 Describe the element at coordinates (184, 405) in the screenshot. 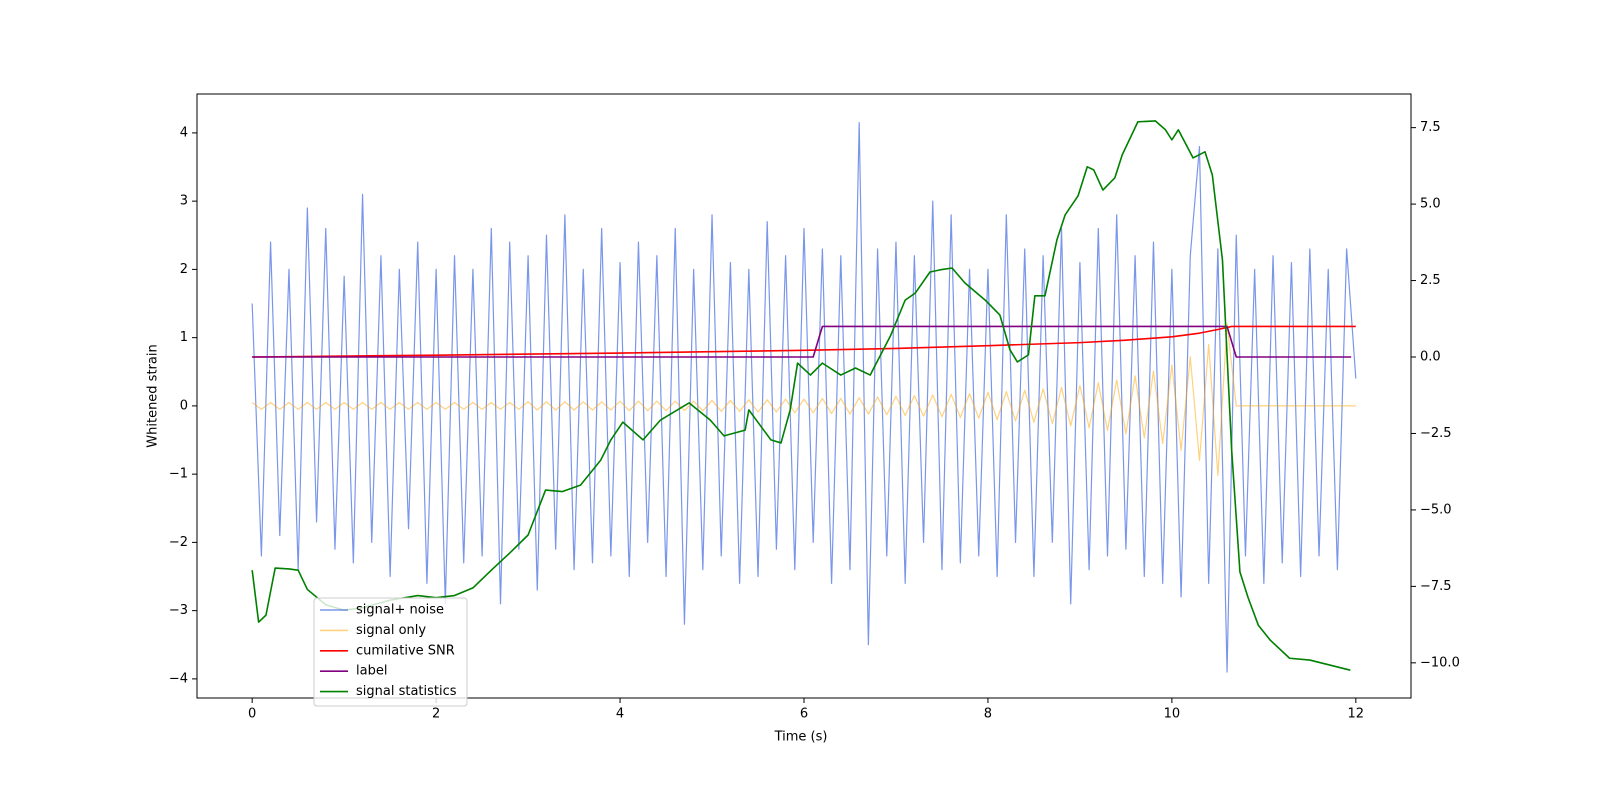

I see `y-tick-label: 0` at that location.